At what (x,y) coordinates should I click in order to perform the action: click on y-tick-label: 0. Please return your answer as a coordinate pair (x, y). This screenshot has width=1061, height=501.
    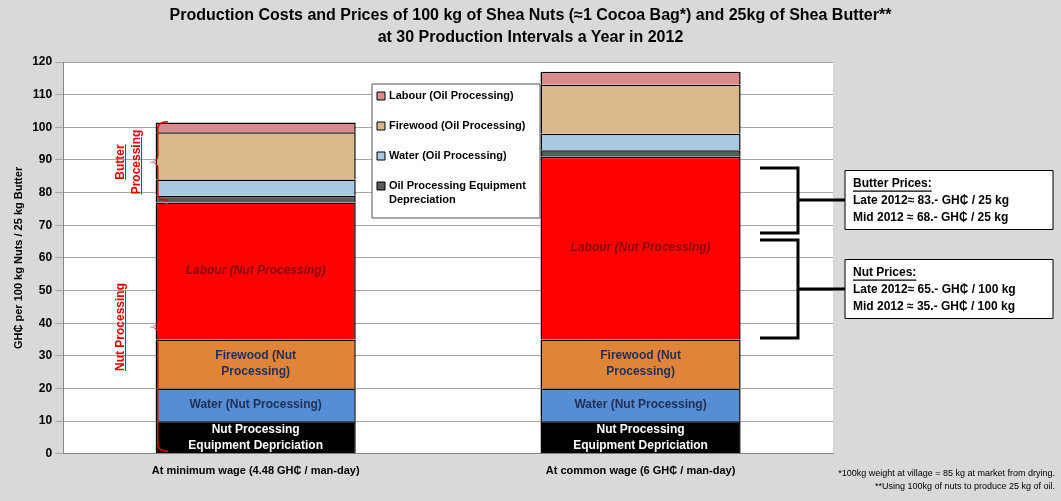
    Looking at the image, I should click on (49, 453).